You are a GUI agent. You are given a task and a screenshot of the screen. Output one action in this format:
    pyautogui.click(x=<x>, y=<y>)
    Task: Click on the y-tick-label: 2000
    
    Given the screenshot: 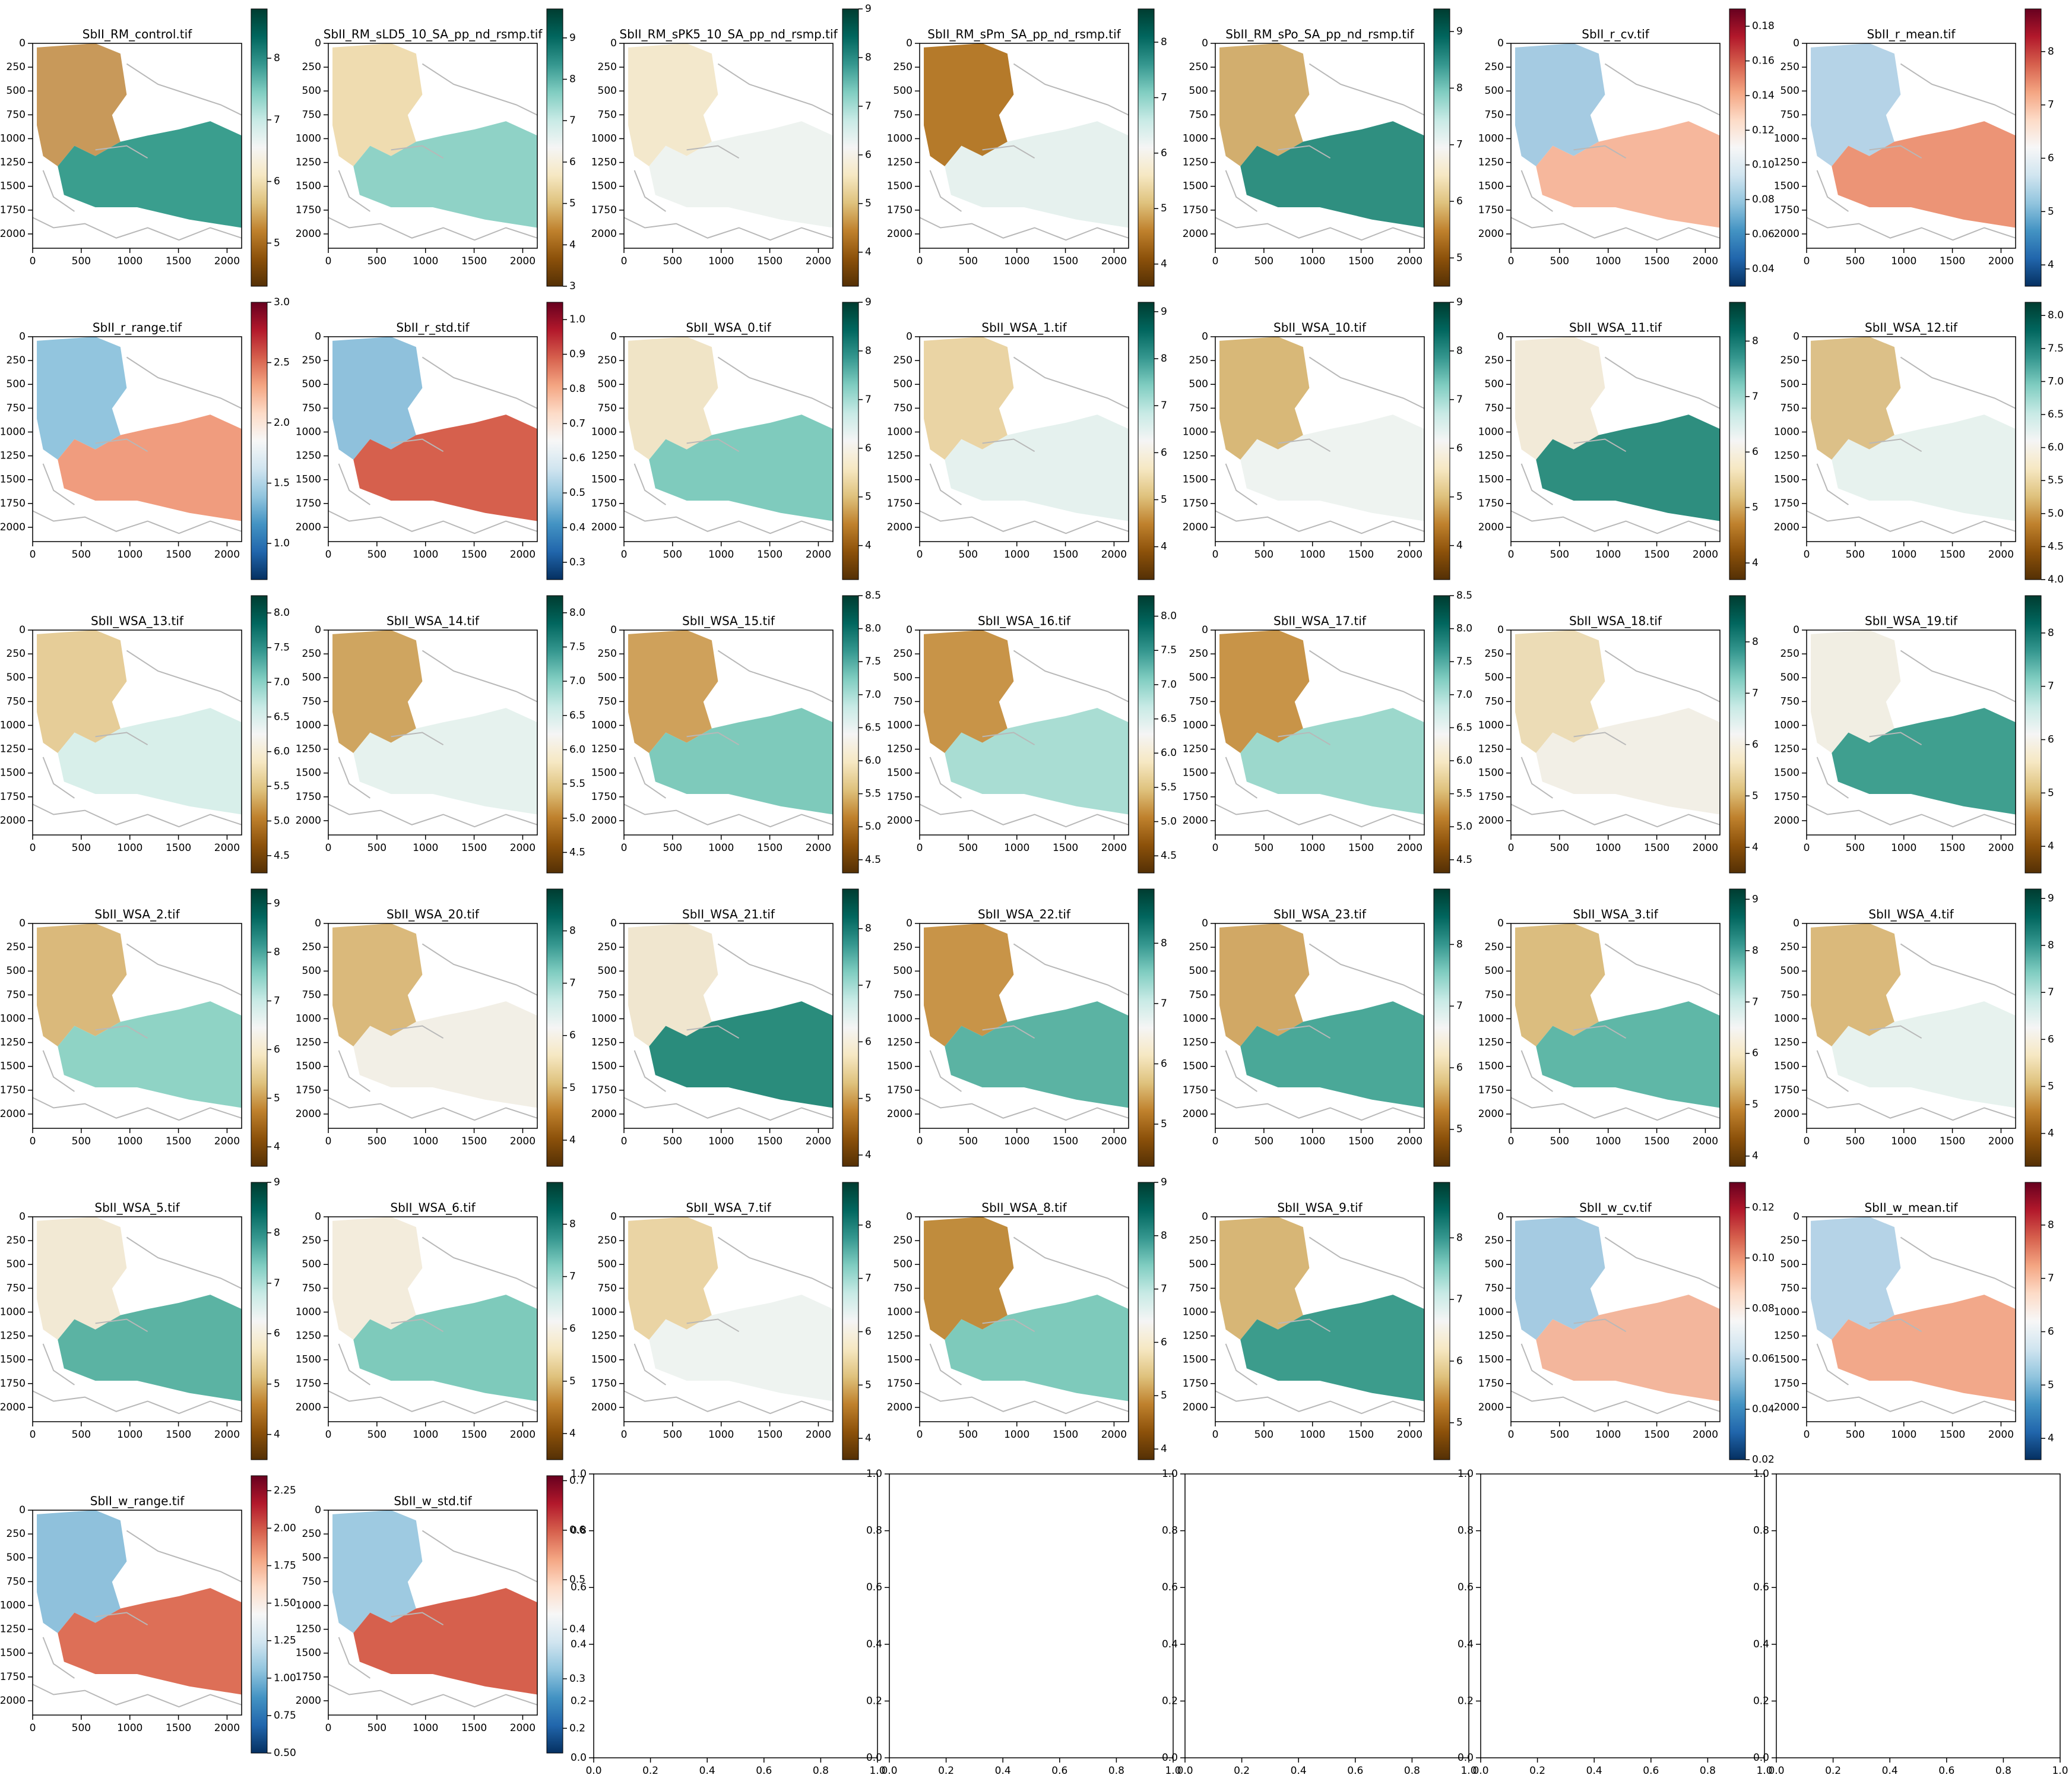 What is the action you would take?
    pyautogui.click(x=13, y=527)
    